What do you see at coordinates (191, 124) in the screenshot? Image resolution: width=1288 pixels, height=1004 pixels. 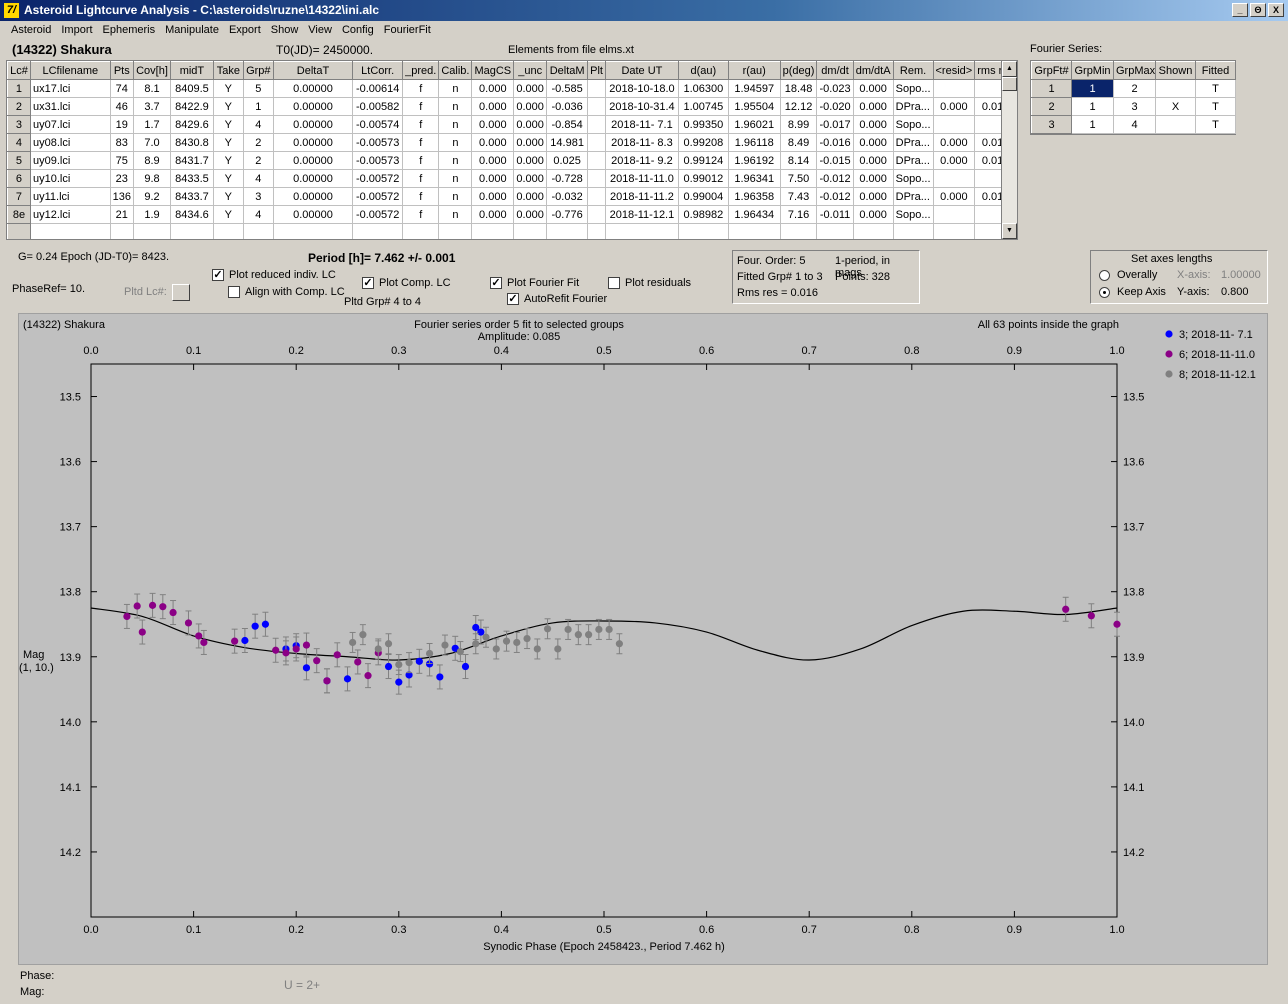 I see `table-cell: 8429.6` at bounding box center [191, 124].